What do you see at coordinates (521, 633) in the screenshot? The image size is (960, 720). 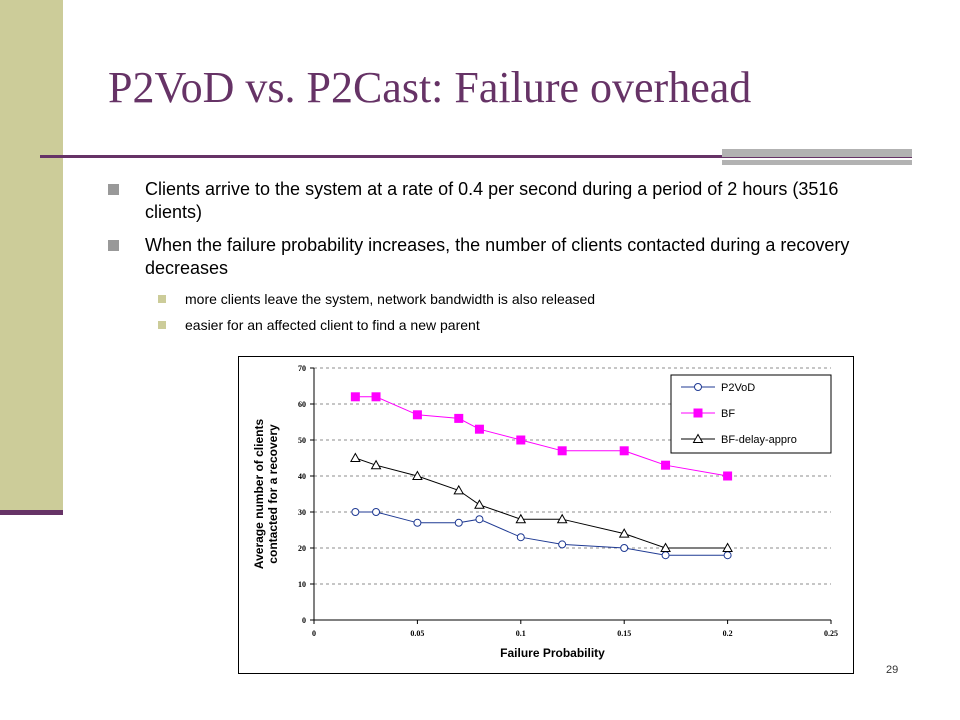 I see `x-tick-label: 0.1` at bounding box center [521, 633].